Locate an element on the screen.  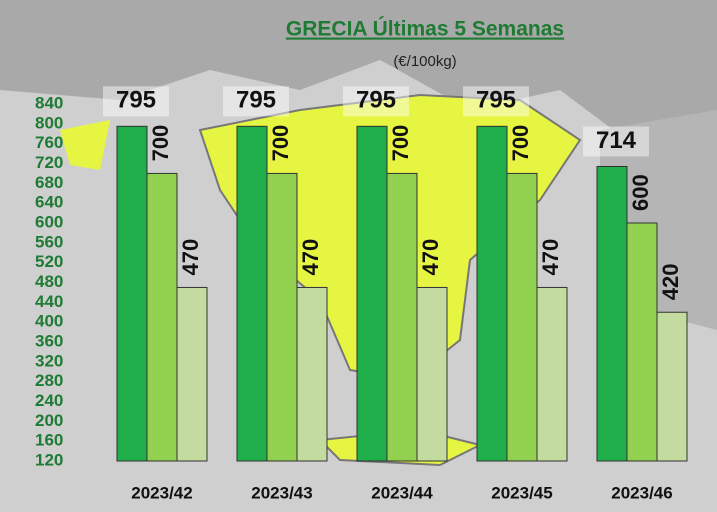
y-tick-label: 720 is located at coordinates (49, 162).